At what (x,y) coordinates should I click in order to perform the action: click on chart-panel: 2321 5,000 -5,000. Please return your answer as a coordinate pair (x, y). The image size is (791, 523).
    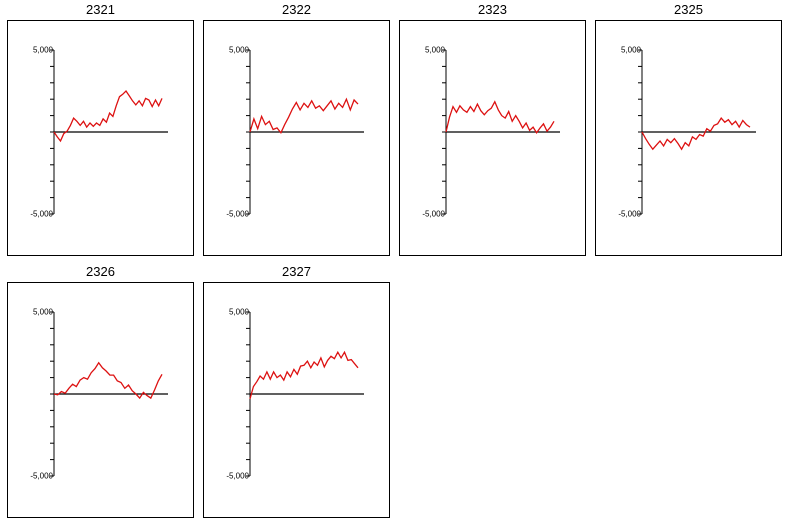
    Looking at the image, I should click on (100, 129).